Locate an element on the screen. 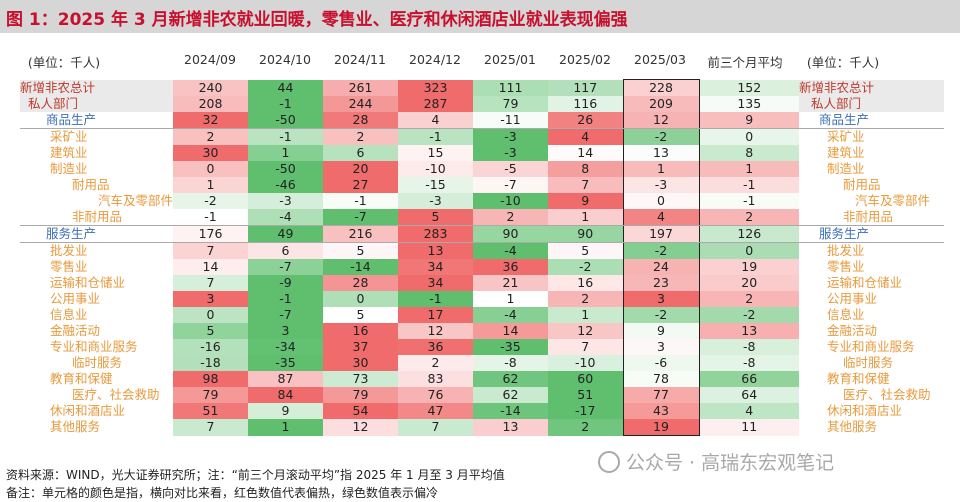 The width and height of the screenshot is (960, 502). unit-label-right: (单位：千人) is located at coordinates (843, 62).